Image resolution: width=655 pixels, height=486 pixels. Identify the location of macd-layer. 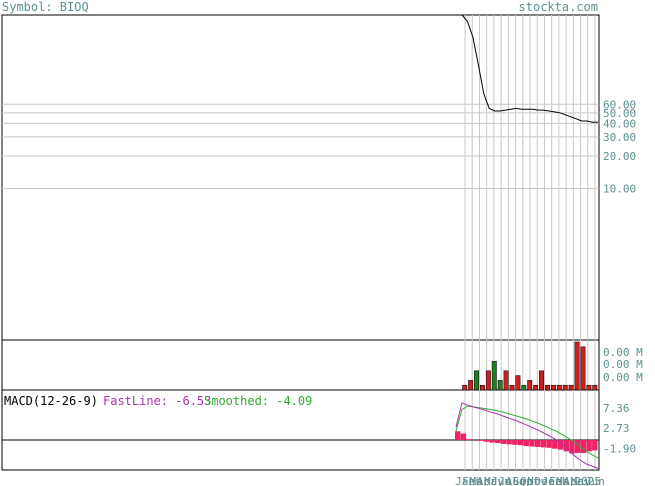
(300, 435).